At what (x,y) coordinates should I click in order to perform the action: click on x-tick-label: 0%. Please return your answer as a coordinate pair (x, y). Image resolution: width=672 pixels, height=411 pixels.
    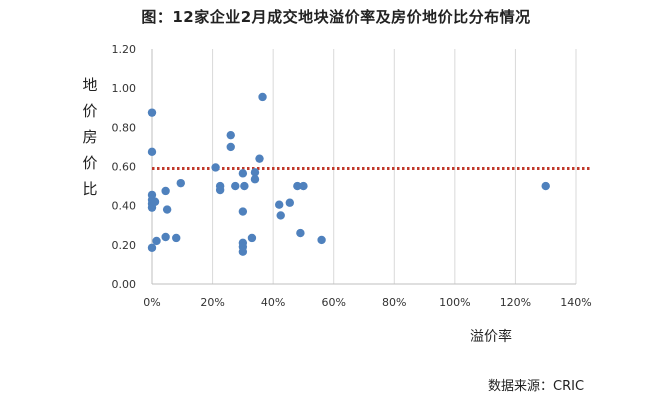
    Looking at the image, I should click on (151, 302).